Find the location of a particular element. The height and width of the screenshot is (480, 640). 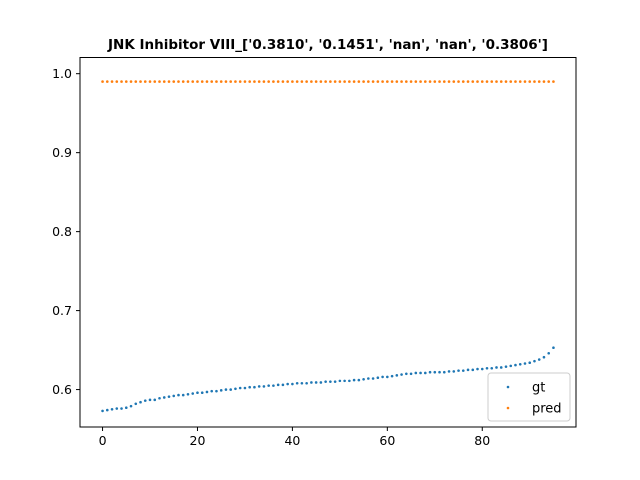

legend-marker-gt is located at coordinates (508, 387).